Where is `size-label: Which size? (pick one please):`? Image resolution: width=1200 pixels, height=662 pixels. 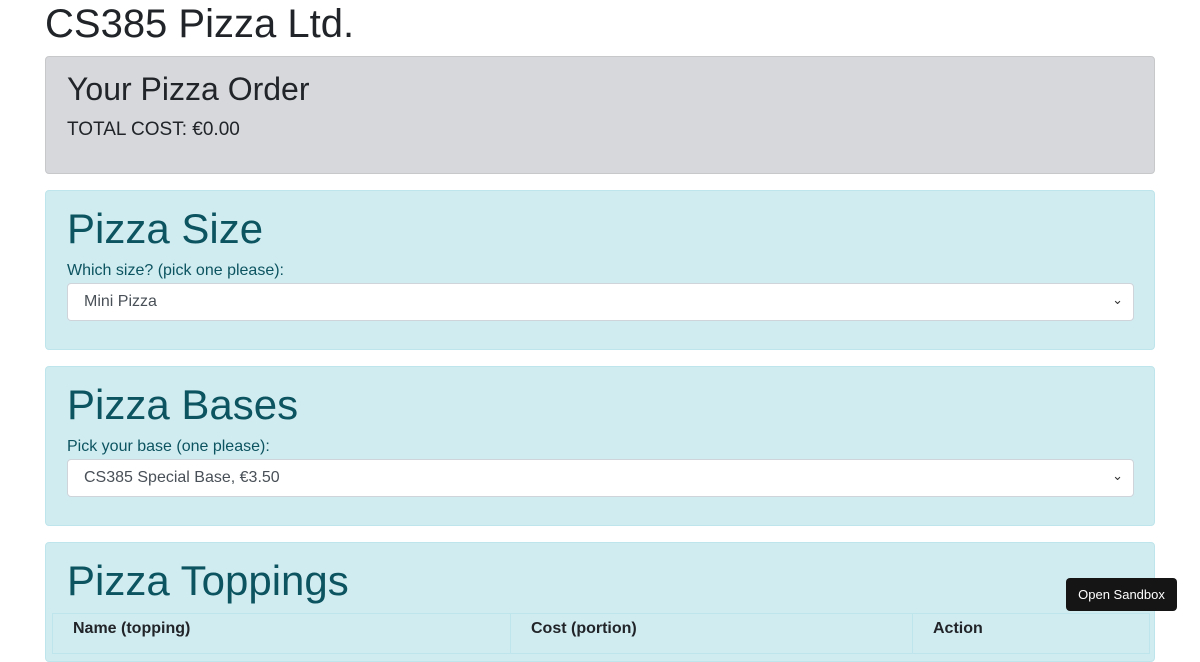 size-label: Which size? (pick one please): is located at coordinates (175, 270).